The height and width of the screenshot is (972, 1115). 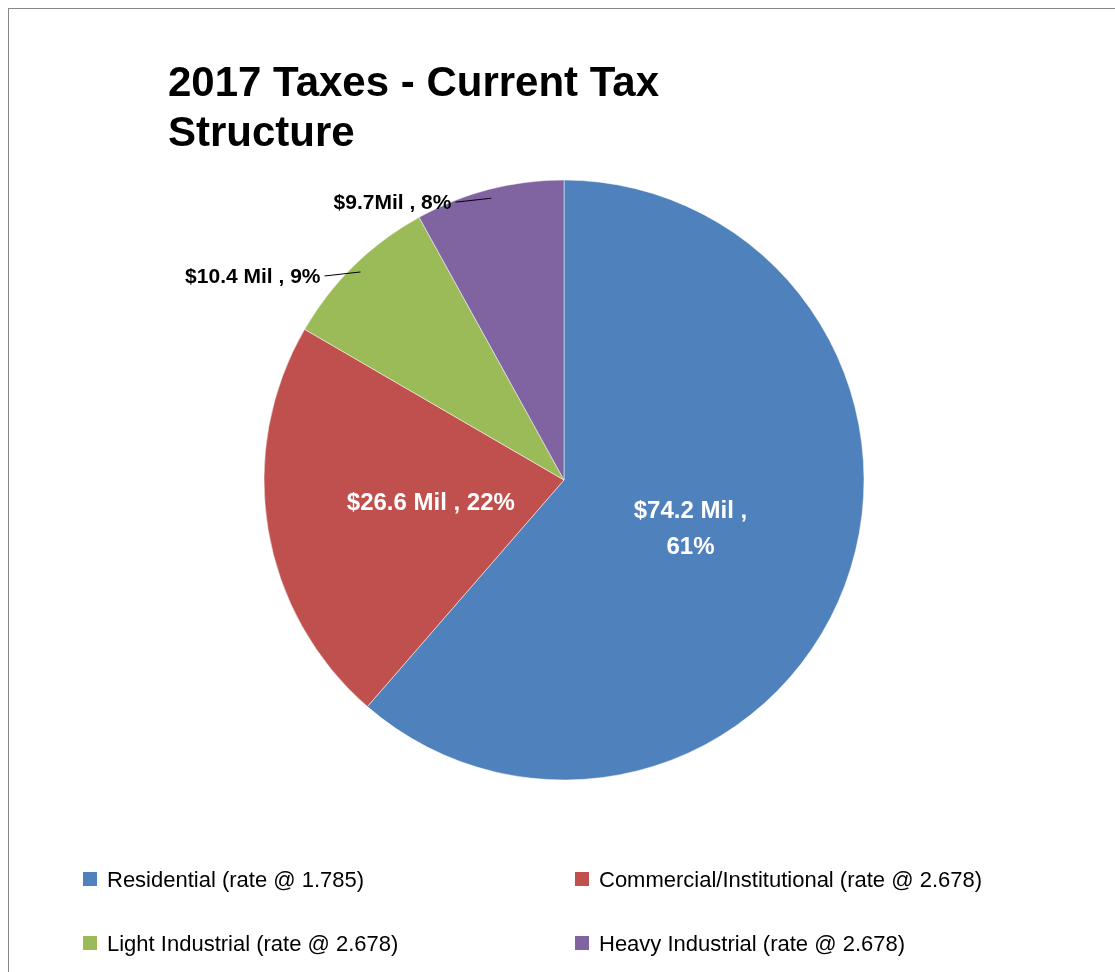 I want to click on data-label: $74.2 Mil , 61%, so click(x=690, y=528).